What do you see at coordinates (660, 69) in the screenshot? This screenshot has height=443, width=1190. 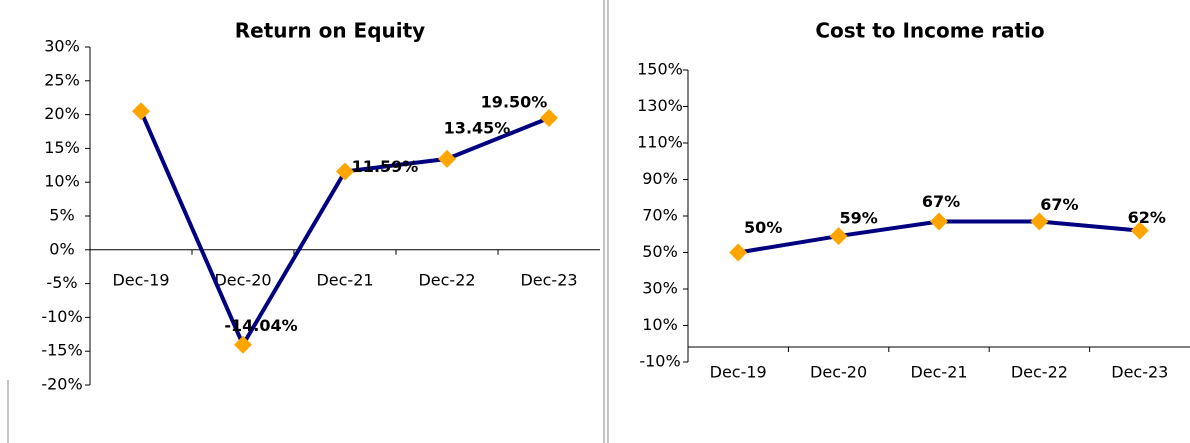 I see `y-tick-label: 150%` at bounding box center [660, 69].